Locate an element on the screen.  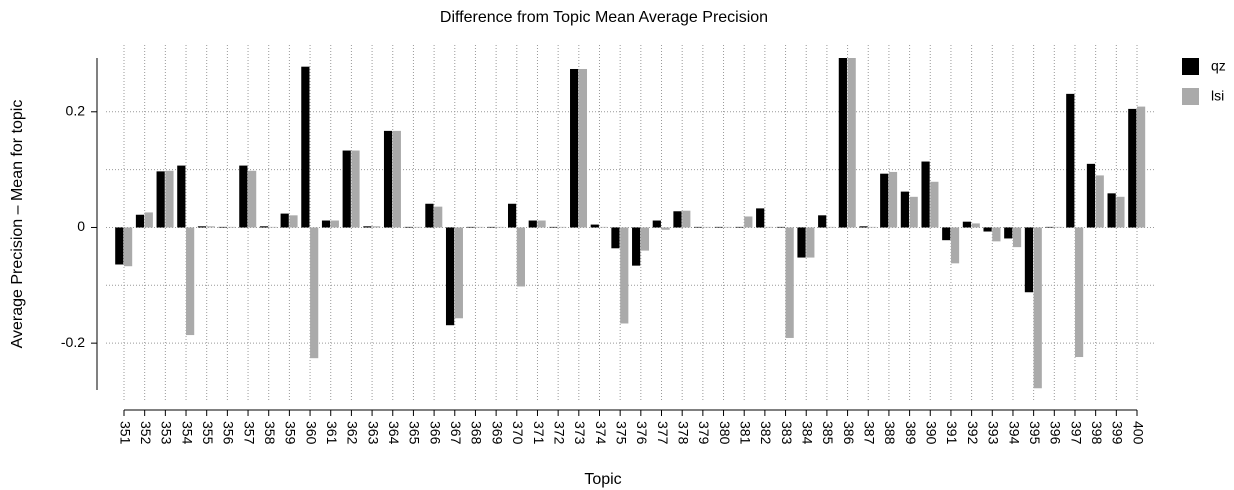
x-tick-label: 354 is located at coordinates (187, 433).